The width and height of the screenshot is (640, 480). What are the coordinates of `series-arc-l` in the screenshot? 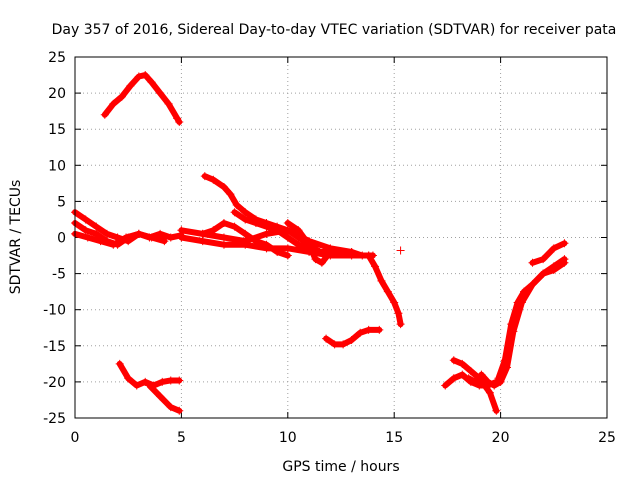 It's located at (309, 243).